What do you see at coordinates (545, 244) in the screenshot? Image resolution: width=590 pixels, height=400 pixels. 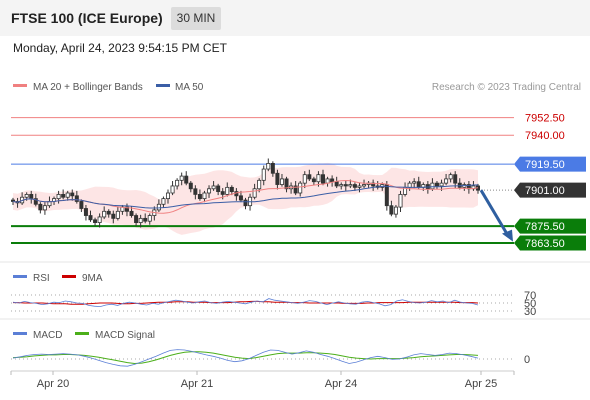 I see `level-label-text: 7863.50` at bounding box center [545, 244].